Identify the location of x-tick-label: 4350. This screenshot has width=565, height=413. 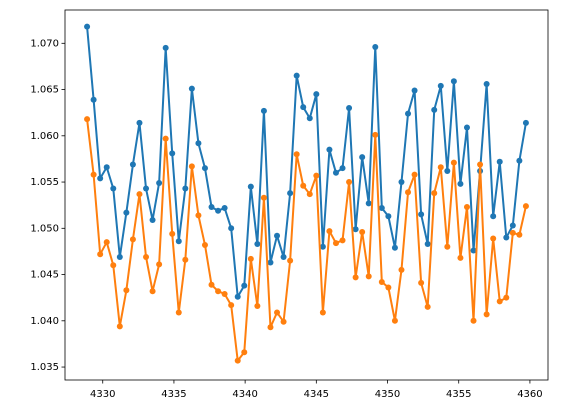
(387, 394).